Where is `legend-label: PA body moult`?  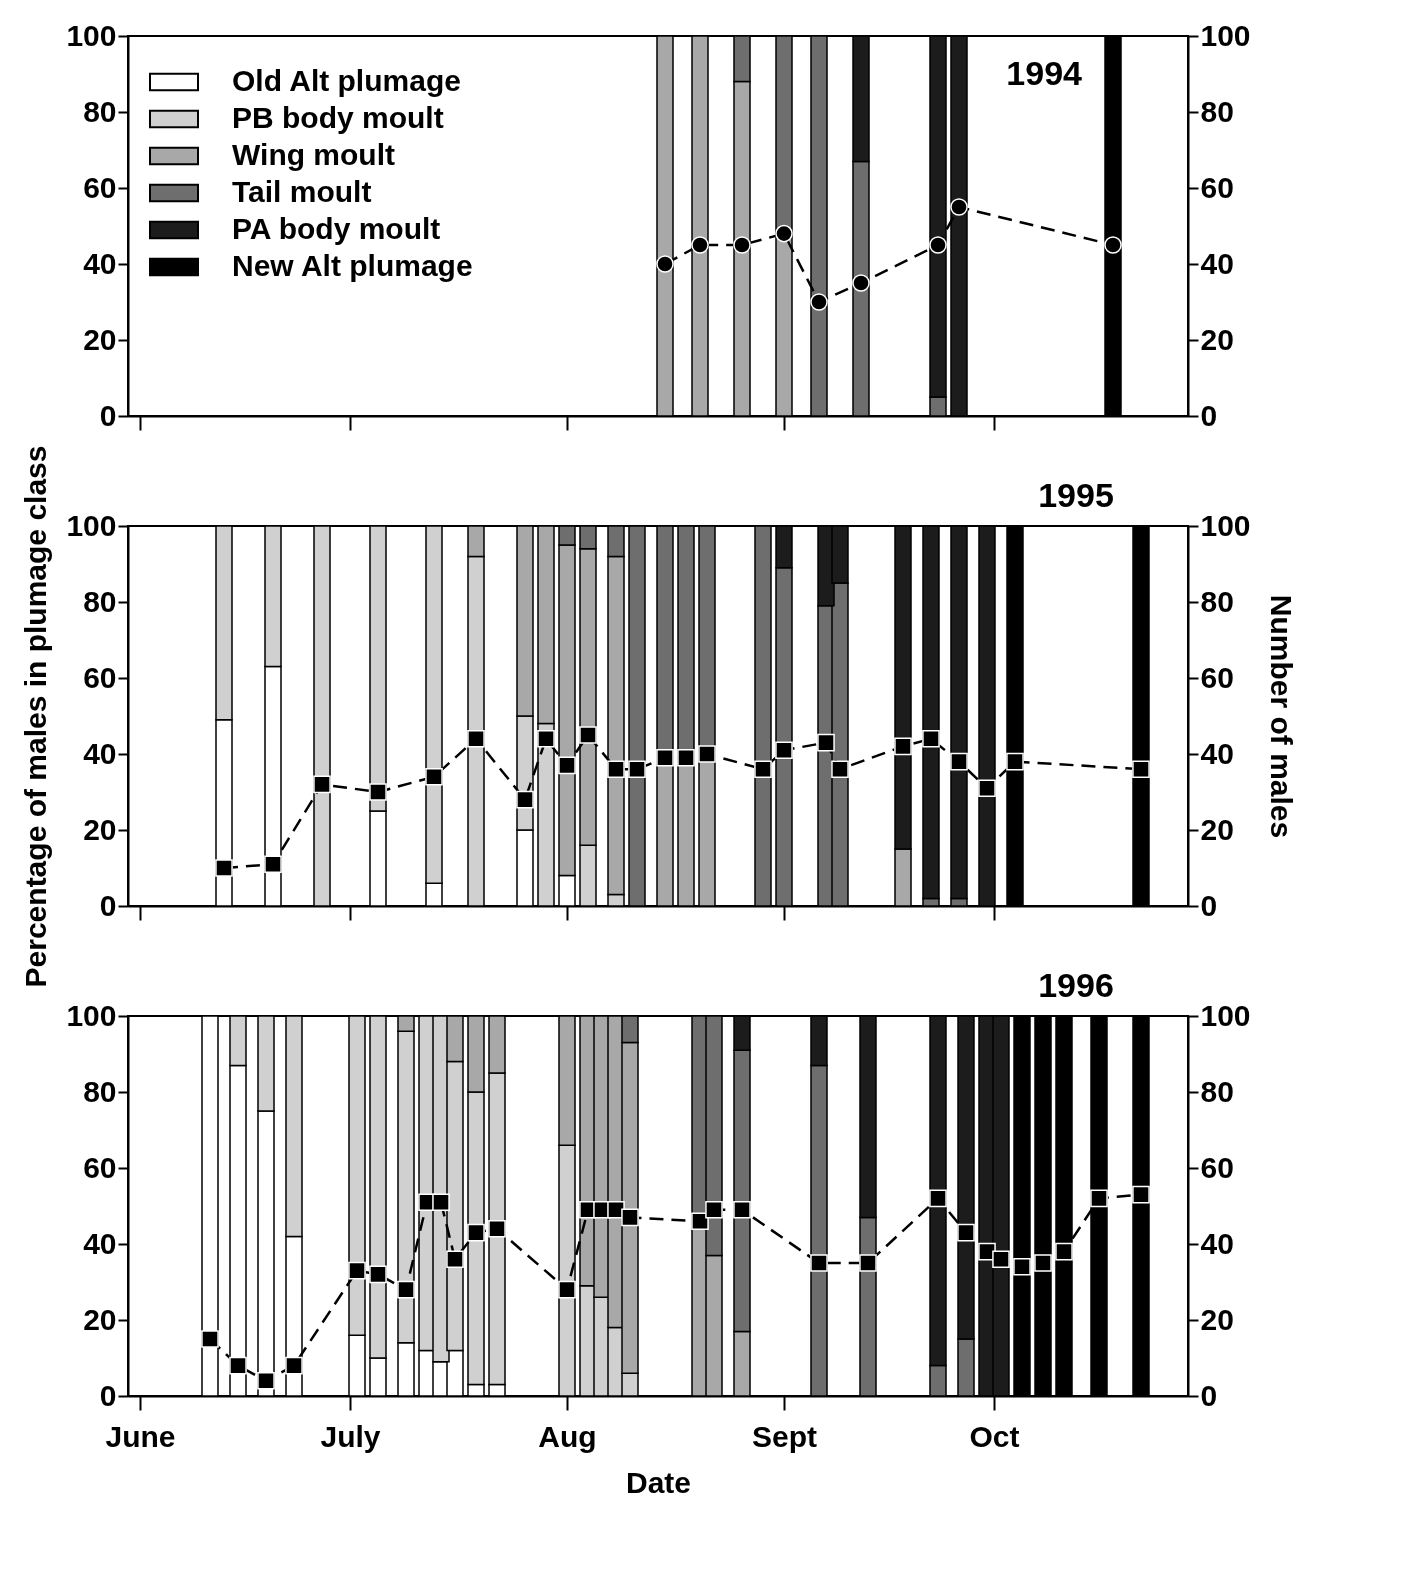
legend-label: PA body moult is located at coordinates (336, 228).